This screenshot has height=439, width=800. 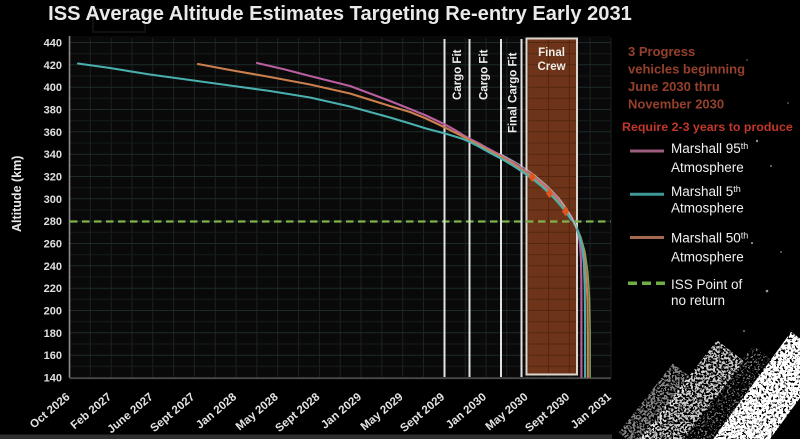 What do you see at coordinates (53, 222) in the screenshot?
I see `svg-text: 280` at bounding box center [53, 222].